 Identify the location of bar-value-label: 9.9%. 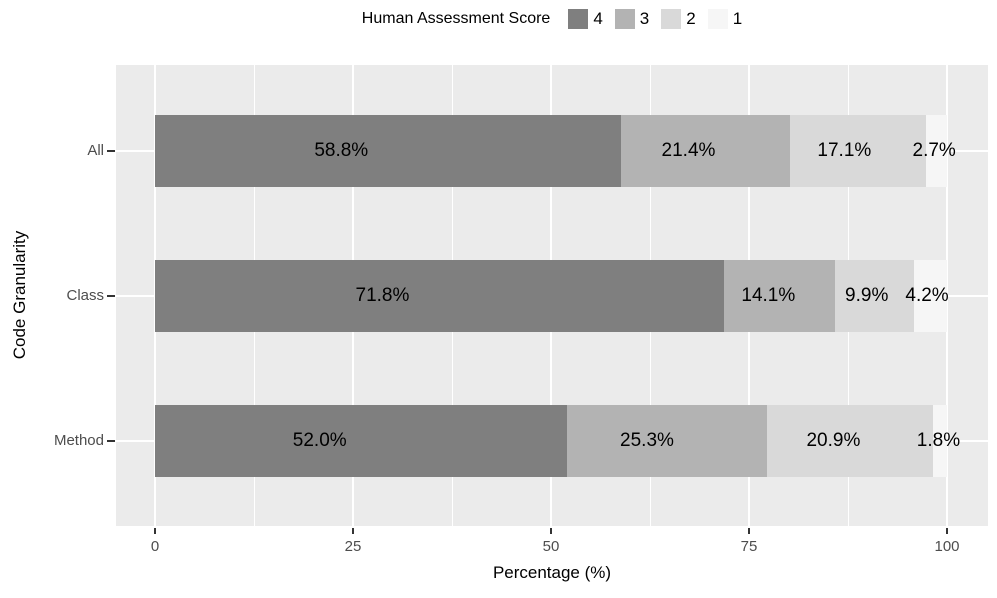
(867, 295).